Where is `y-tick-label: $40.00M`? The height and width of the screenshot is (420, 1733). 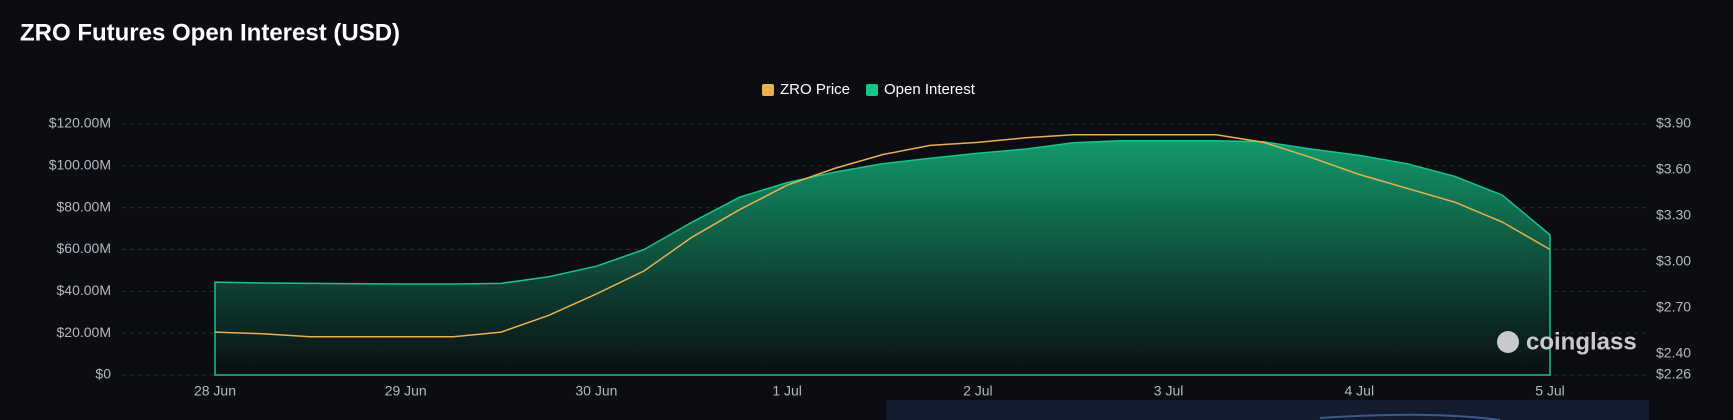 y-tick-label: $40.00M is located at coordinates (84, 290).